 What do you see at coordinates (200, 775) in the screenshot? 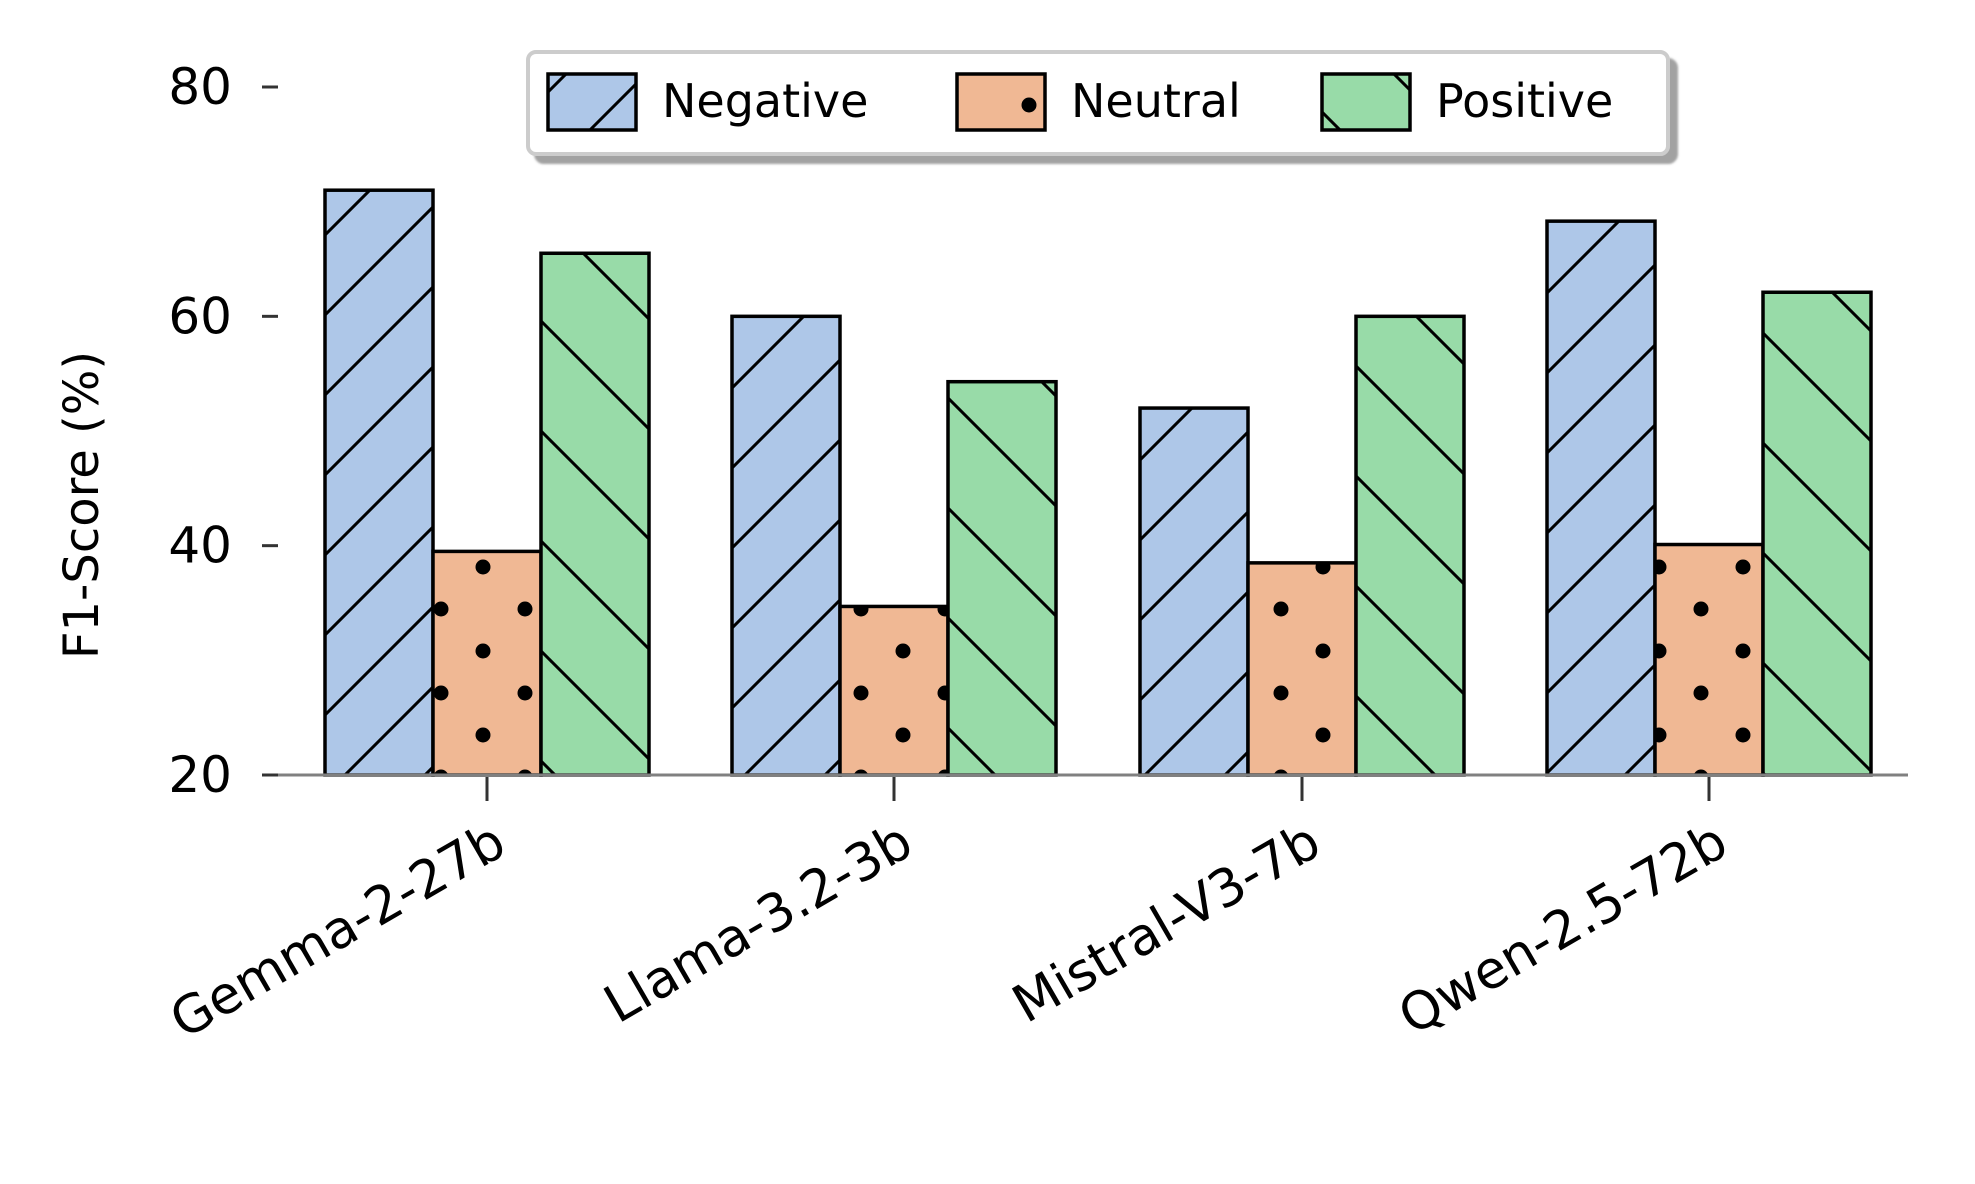
I see `y-tick-label: 20` at bounding box center [200, 775].